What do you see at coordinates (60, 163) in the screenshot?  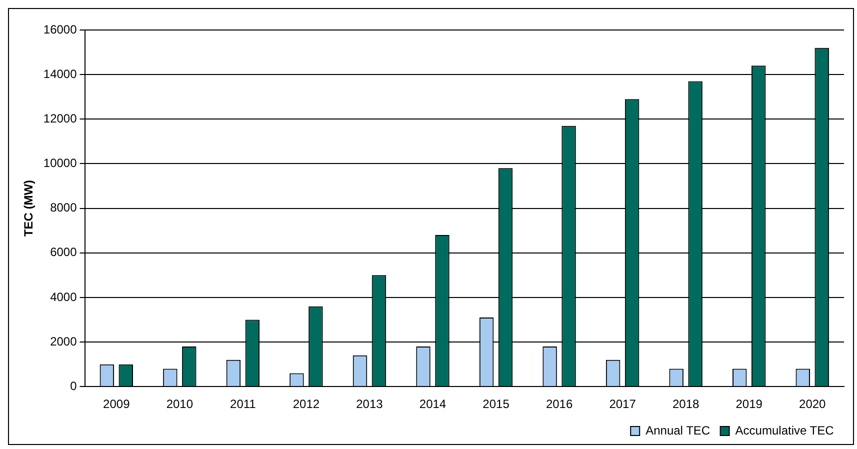 I see `y-tick-label: 10000` at bounding box center [60, 163].